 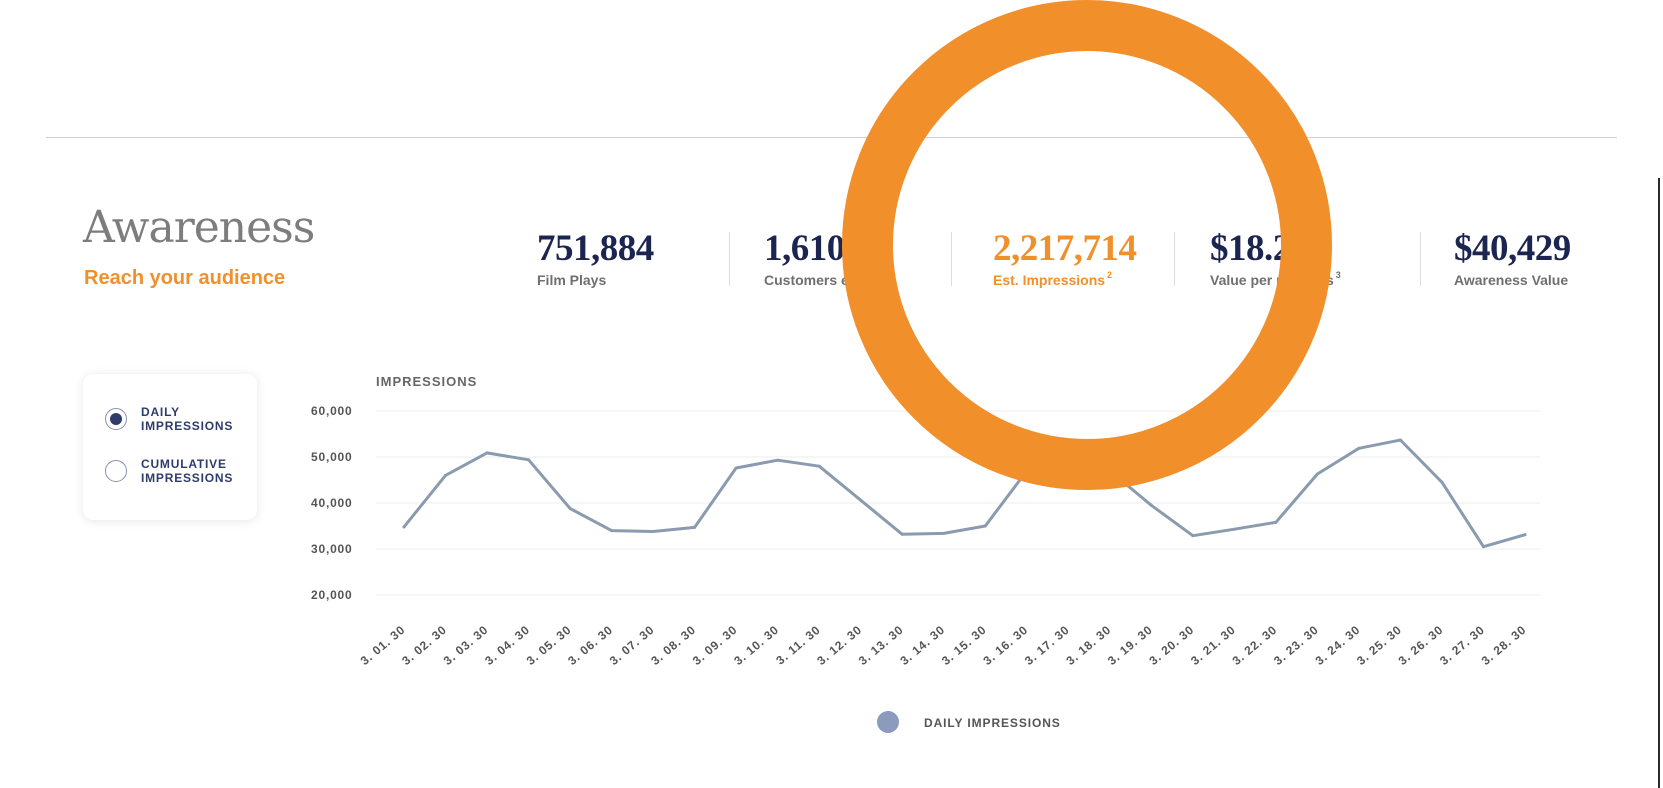 I want to click on stat-value: 2,217,714, so click(x=1065, y=248).